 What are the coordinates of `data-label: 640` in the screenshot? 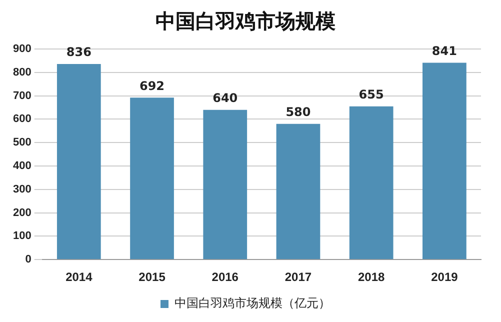 It's located at (225, 97).